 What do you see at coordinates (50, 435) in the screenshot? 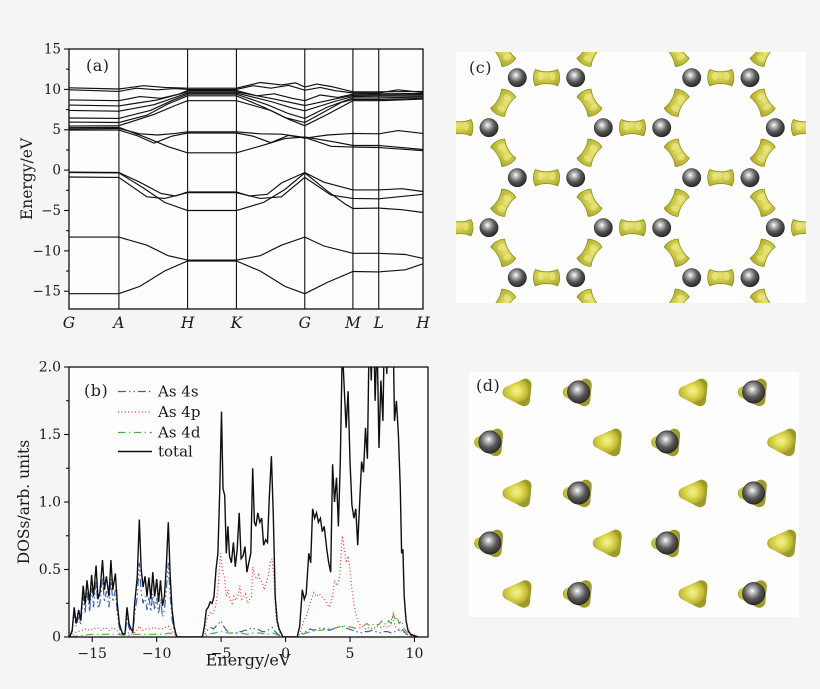
I see `dos-y-tick-label: 1.5` at bounding box center [50, 435].